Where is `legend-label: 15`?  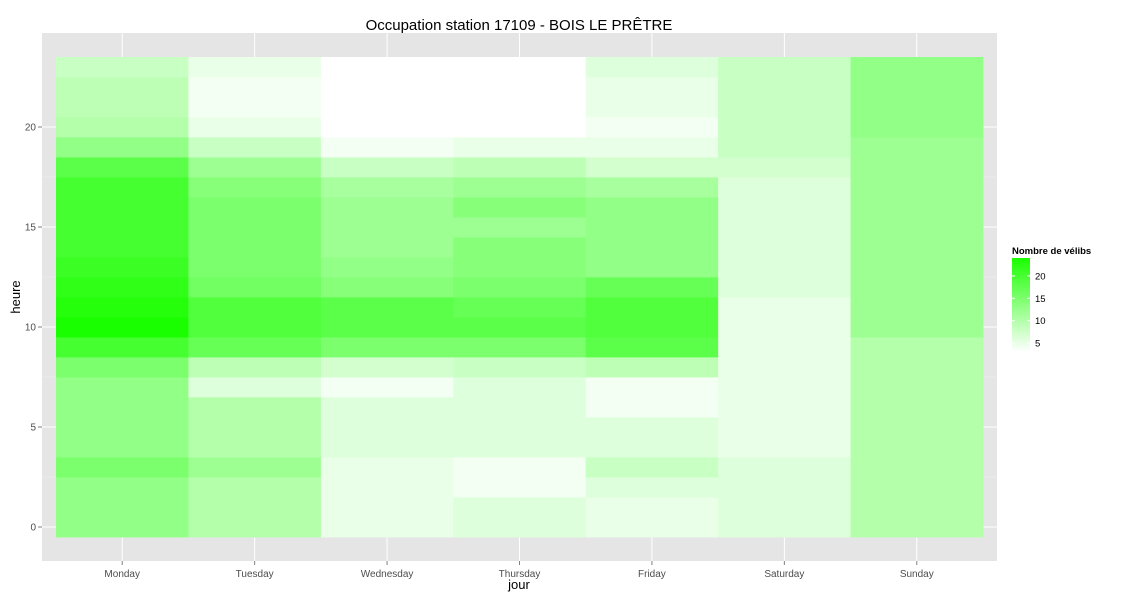
legend-label: 15 is located at coordinates (1040, 299).